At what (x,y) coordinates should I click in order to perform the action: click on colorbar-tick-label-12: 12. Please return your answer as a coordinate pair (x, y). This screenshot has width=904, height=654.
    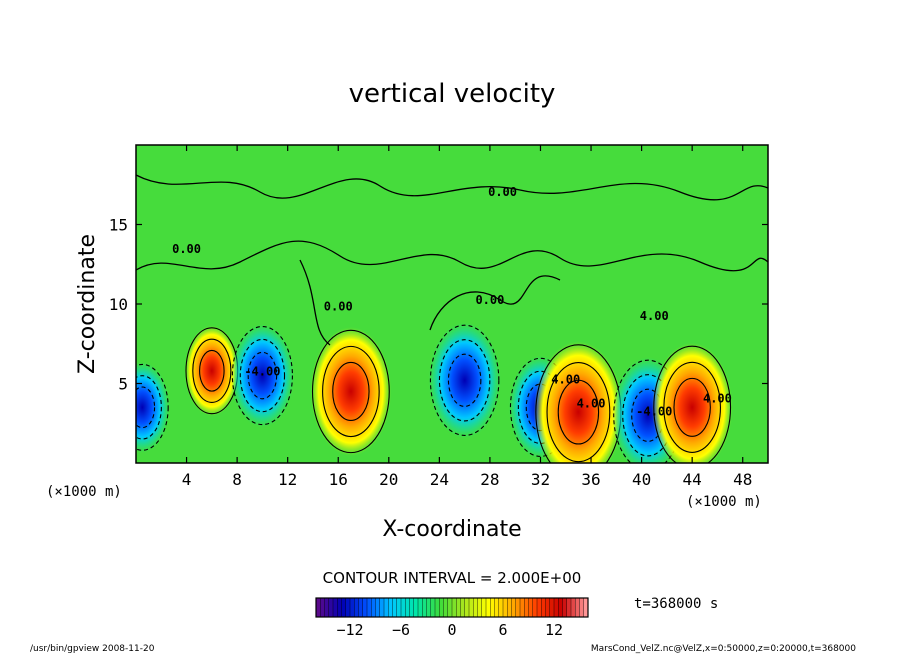
    Looking at the image, I should click on (554, 630).